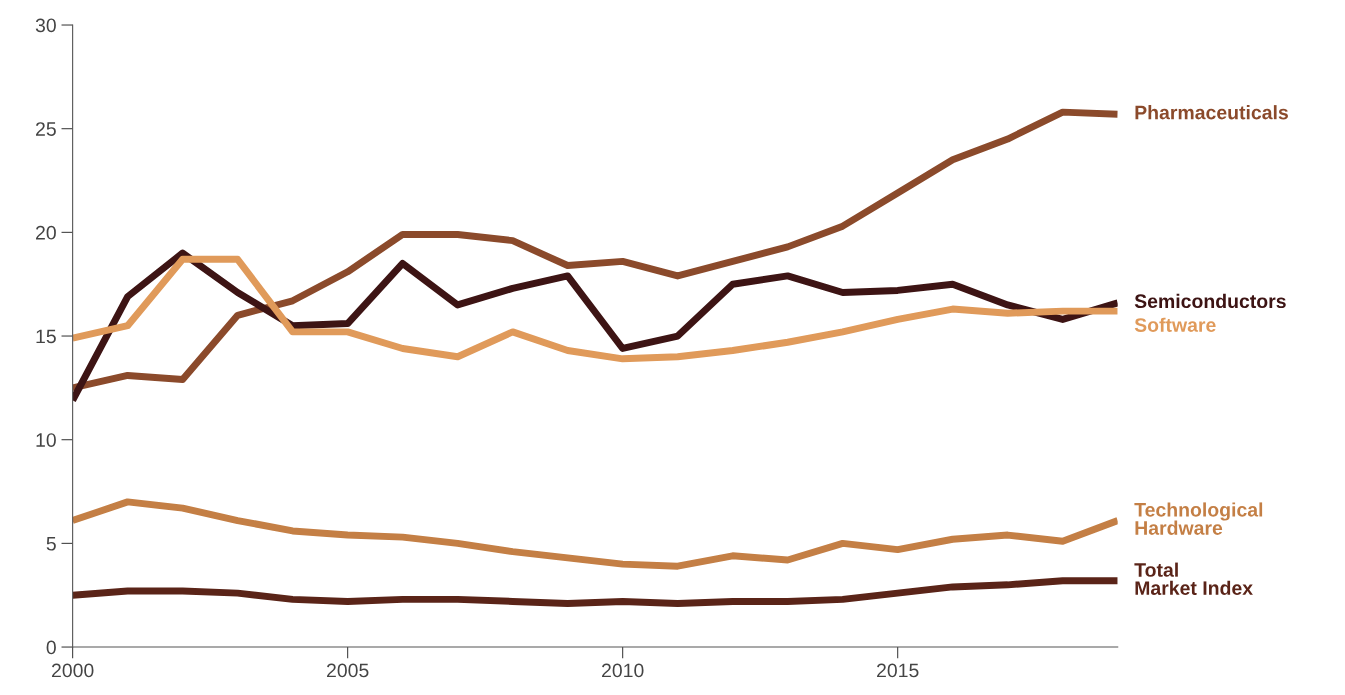  Describe the element at coordinates (898, 670) in the screenshot. I see `x-tick-label: 2015` at that location.